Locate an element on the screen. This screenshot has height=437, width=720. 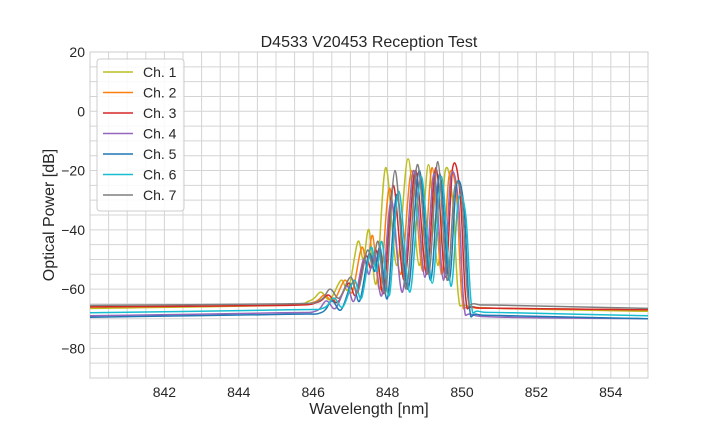
legend: Ch. 1 Ch. 2 Ch. 3 Ch. 4 Ch. 5 Ch. 6 Ch. 7 is located at coordinates (140, 135).